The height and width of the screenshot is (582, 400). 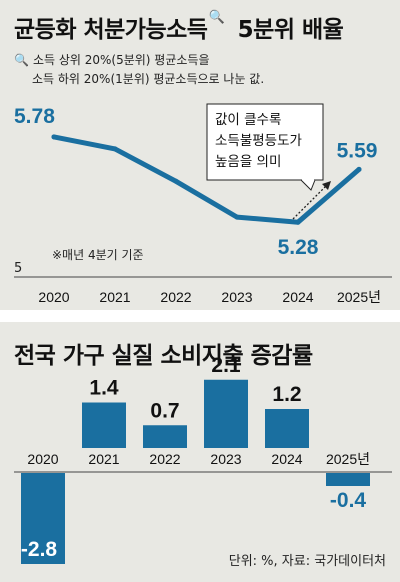 What do you see at coordinates (115, 149) in the screenshot?
I see `data-point-2021` at bounding box center [115, 149].